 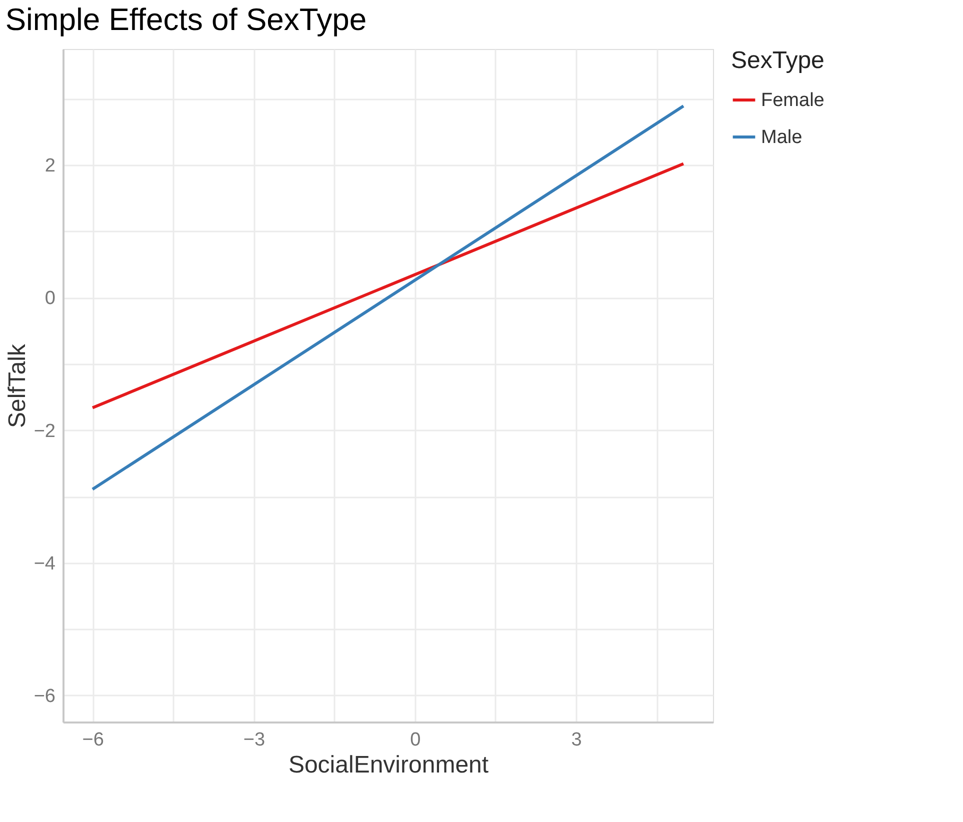 What do you see at coordinates (186, 19) in the screenshot?
I see `chart-title: Simple Effects of SexType` at bounding box center [186, 19].